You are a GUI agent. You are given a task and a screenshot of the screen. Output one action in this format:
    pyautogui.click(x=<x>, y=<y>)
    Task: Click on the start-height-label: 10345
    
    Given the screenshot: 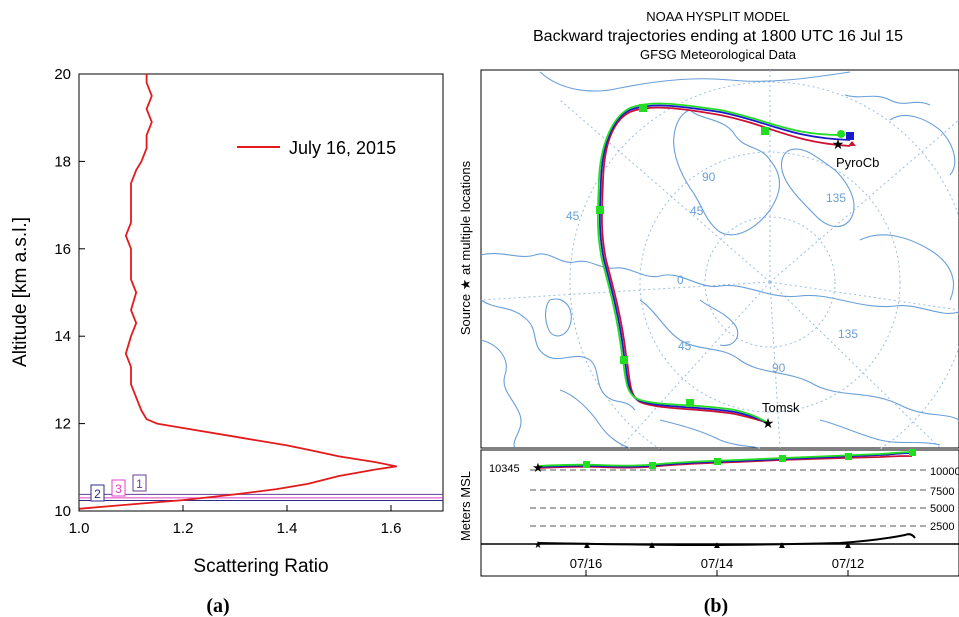 What is the action you would take?
    pyautogui.click(x=504, y=469)
    